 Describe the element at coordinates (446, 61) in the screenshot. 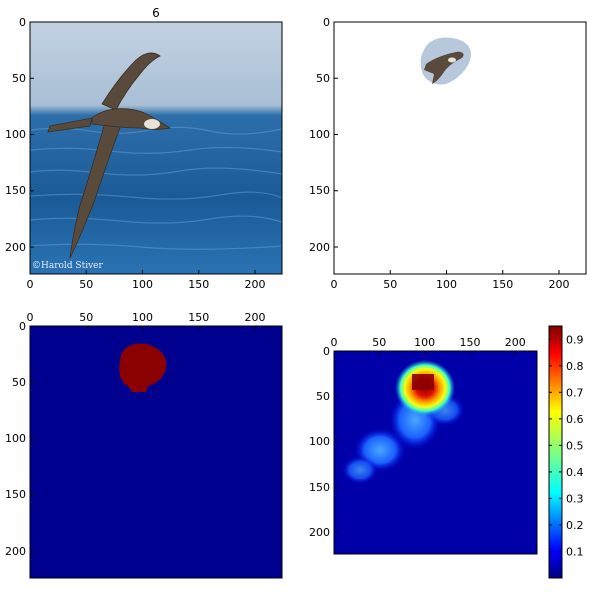

I see `masked-bird-region` at that location.